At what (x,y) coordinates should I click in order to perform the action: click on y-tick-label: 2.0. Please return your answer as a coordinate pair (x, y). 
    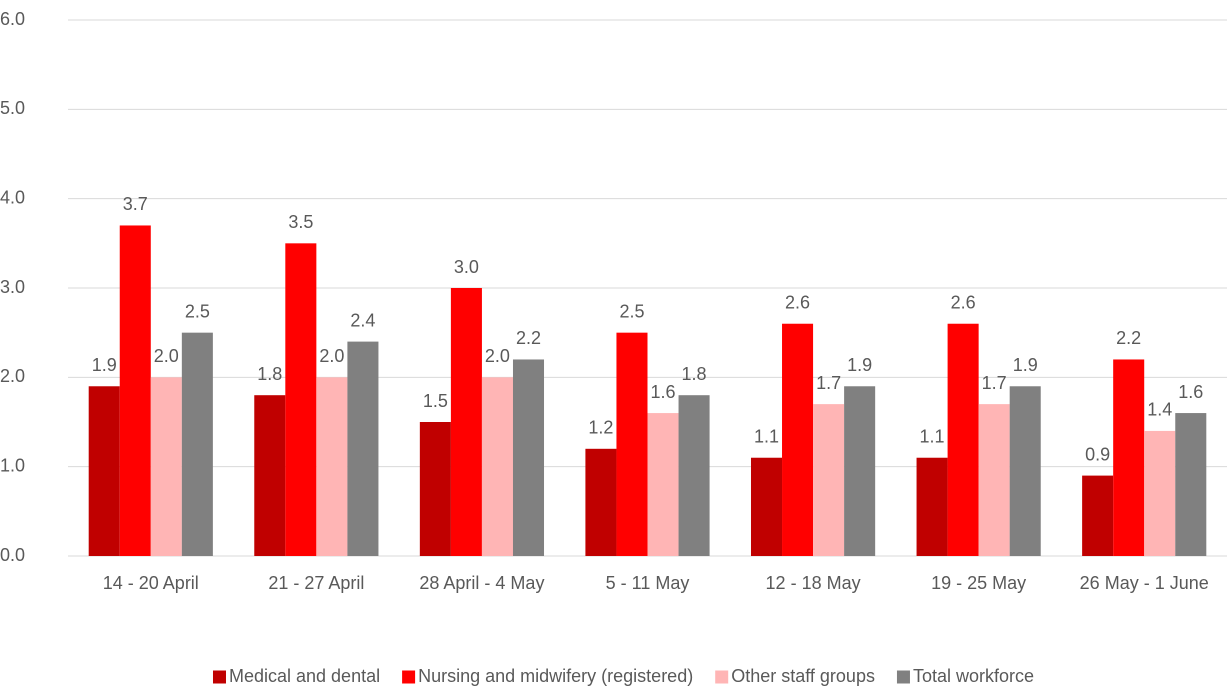
    Looking at the image, I should click on (12, 376).